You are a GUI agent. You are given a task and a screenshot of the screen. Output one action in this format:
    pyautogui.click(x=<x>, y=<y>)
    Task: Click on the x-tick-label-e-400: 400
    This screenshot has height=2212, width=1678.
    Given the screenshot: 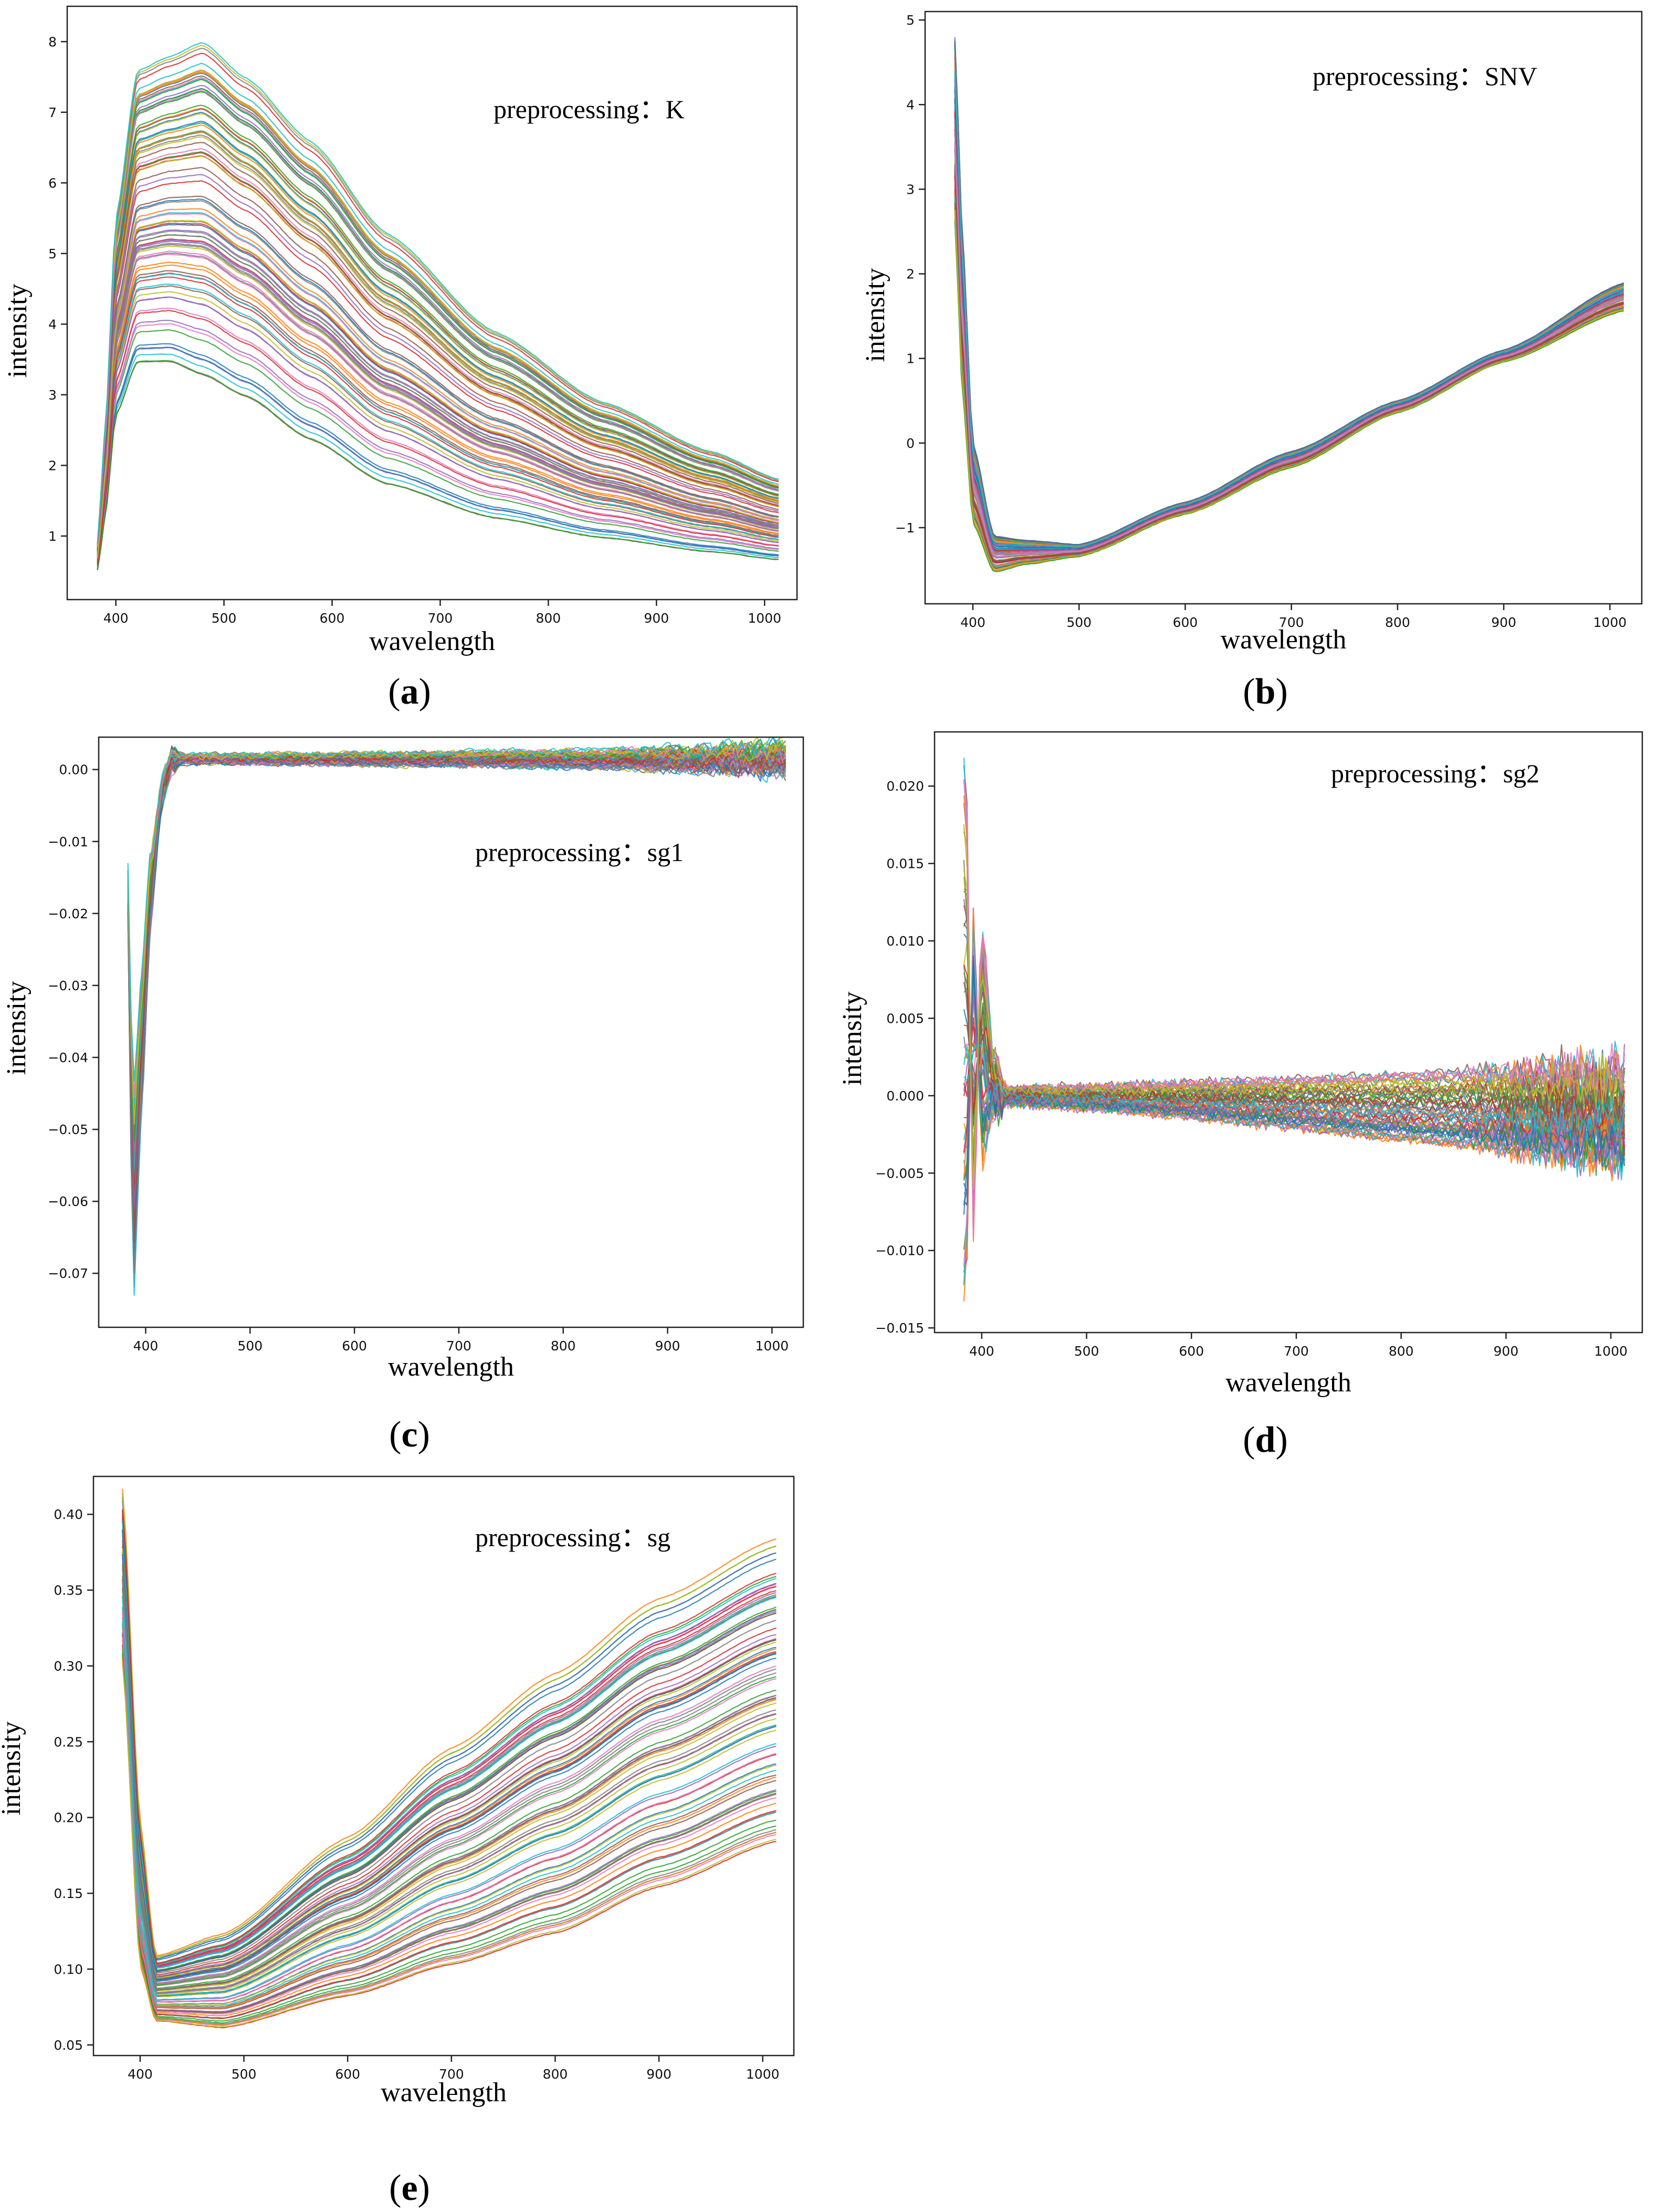 What is the action you would take?
    pyautogui.click(x=140, y=2074)
    